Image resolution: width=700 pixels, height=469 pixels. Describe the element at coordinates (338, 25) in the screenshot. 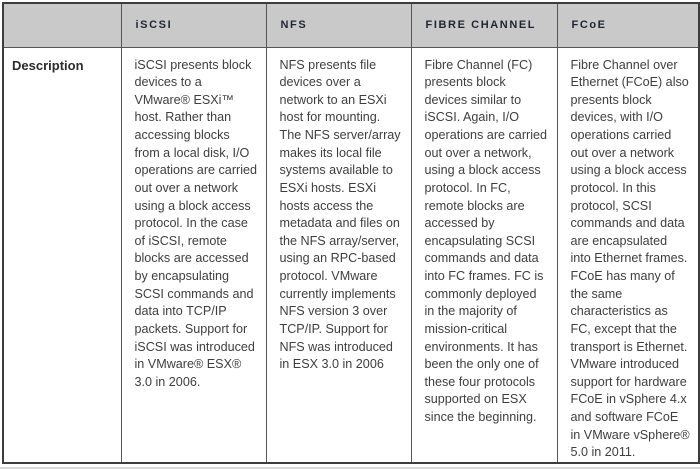

I see `column-header-nfs: NFS` at that location.